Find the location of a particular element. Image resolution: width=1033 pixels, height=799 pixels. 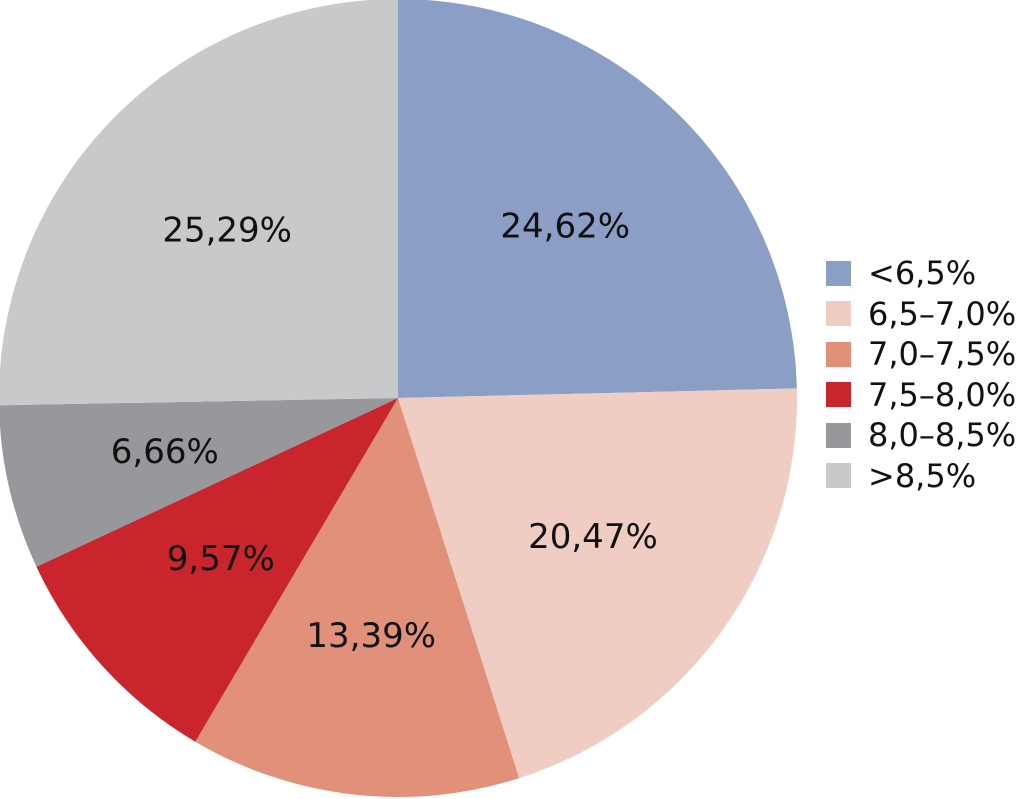

slice-data-label: 24,62% is located at coordinates (565, 227).